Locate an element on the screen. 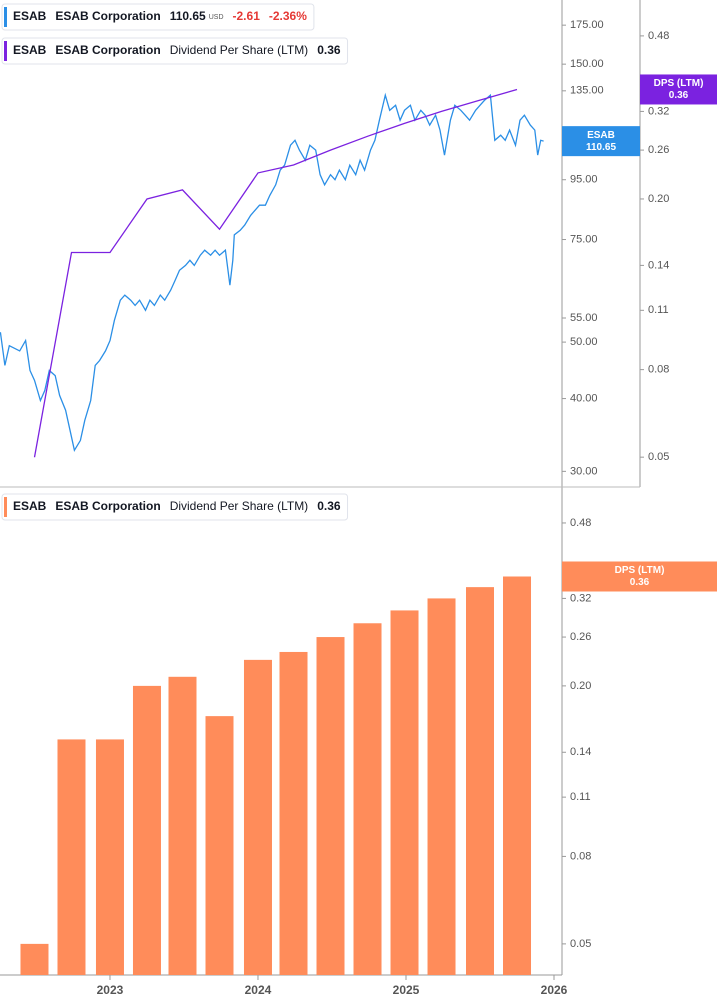  legend-currency: USD is located at coordinates (216, 17).